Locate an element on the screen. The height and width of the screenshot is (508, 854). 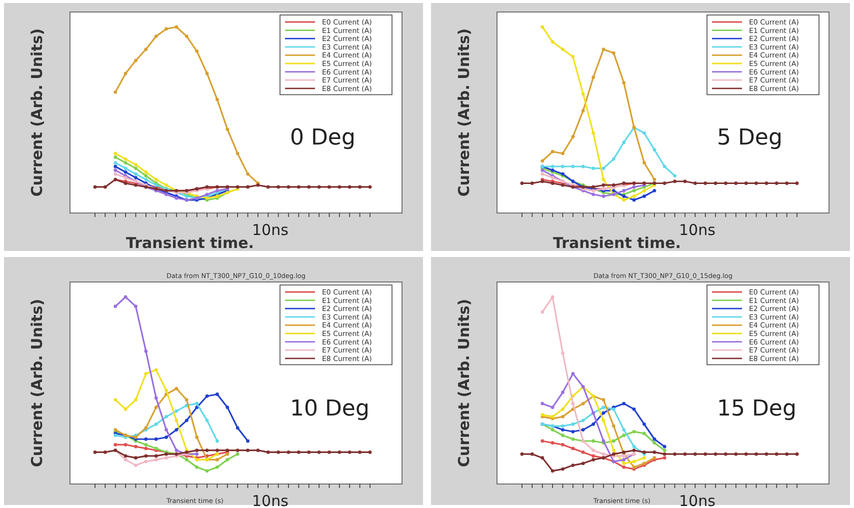
annotation: 0 Deg is located at coordinates (323, 138).